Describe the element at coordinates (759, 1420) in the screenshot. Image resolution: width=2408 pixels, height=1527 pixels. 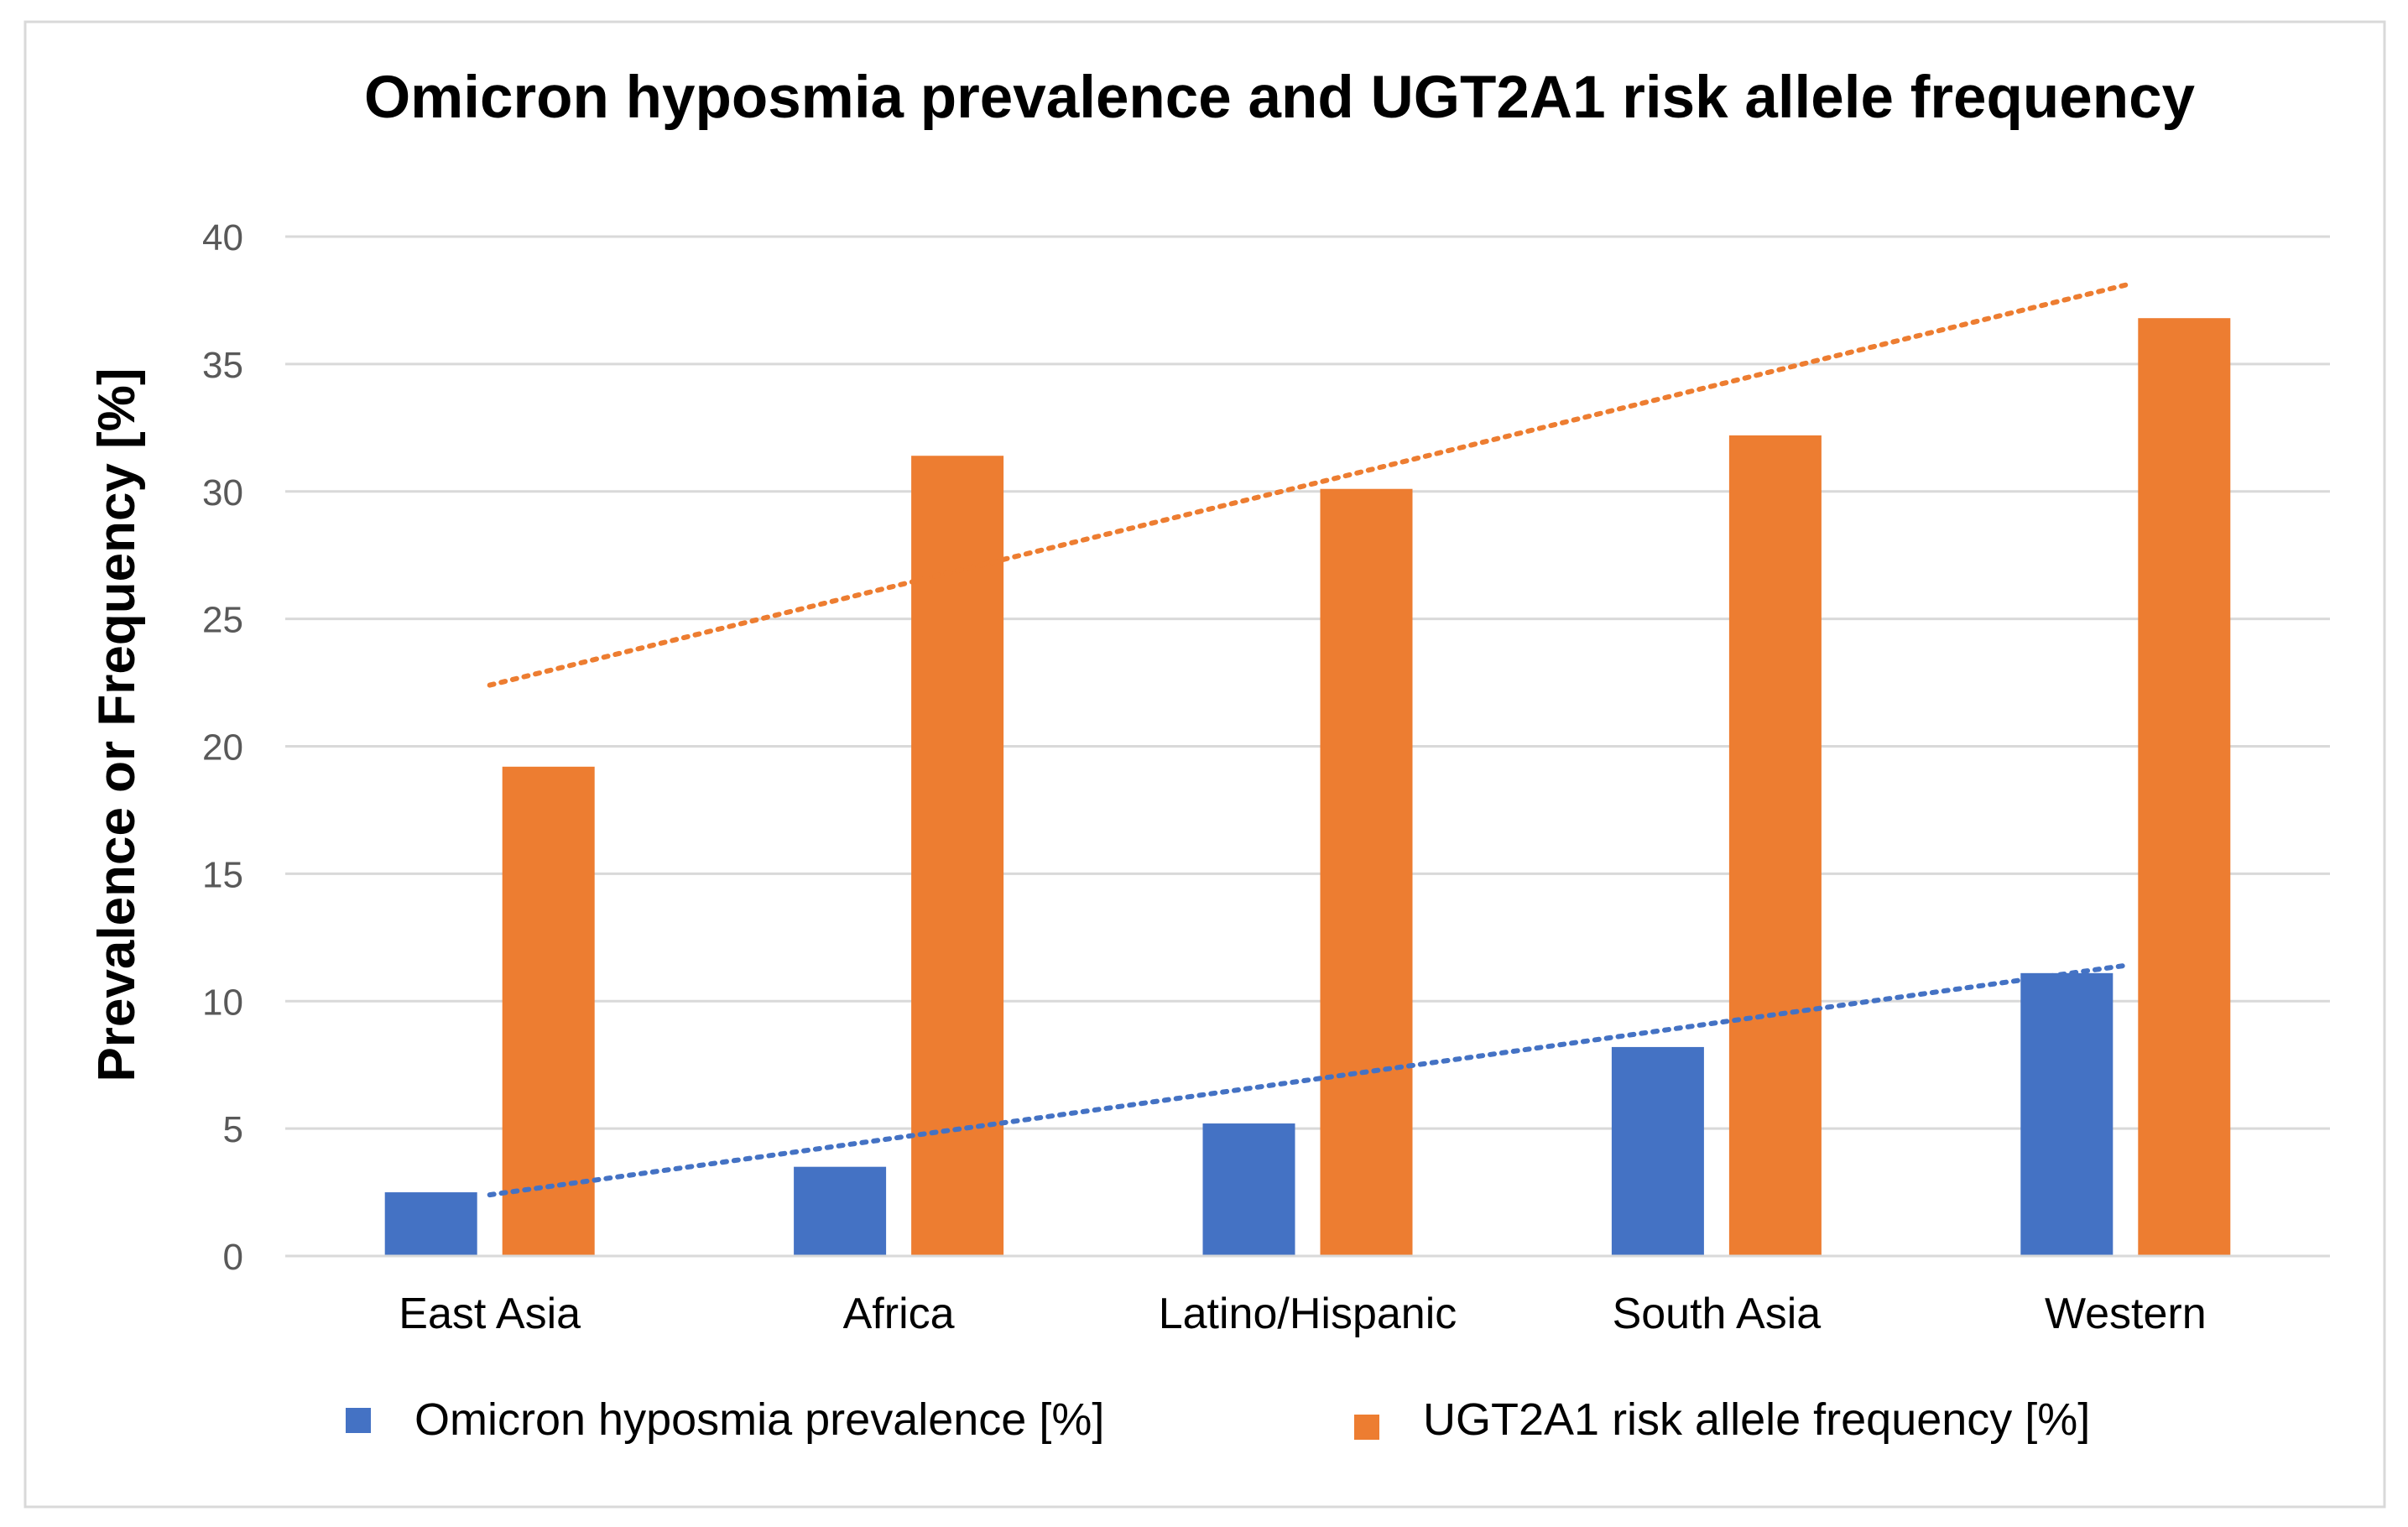
I see `legend-label: Omicron hyposmia prevalence [%]` at that location.